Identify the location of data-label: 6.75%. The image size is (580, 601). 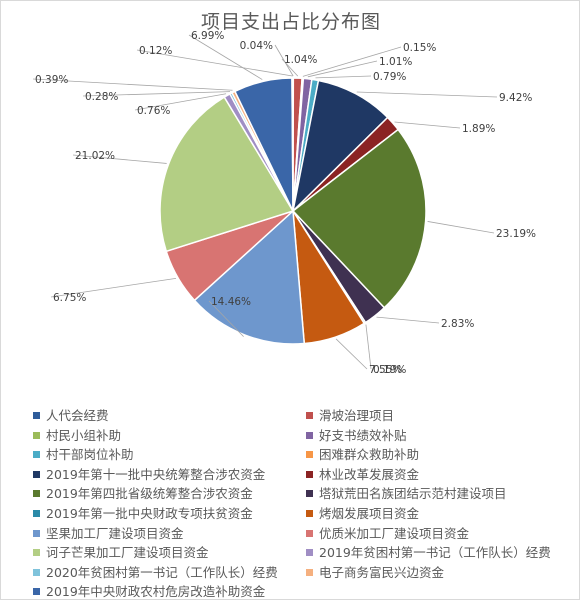
(69, 298).